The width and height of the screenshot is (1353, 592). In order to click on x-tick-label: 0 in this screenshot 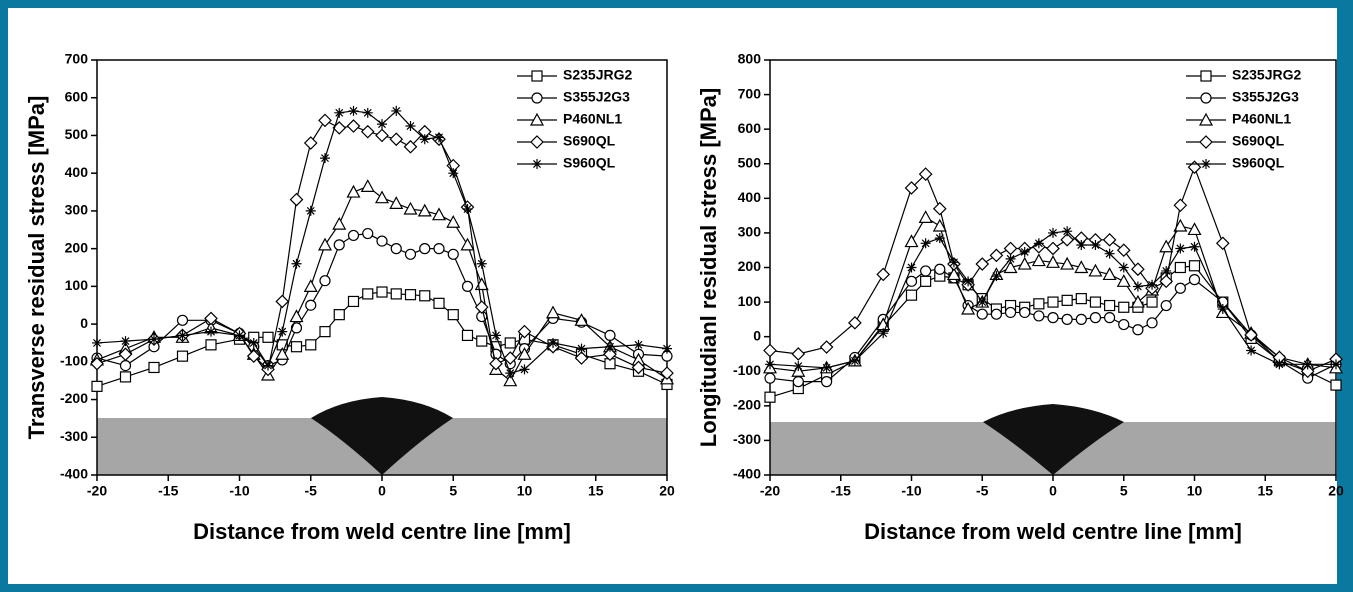, I will do `click(1053, 491)`.